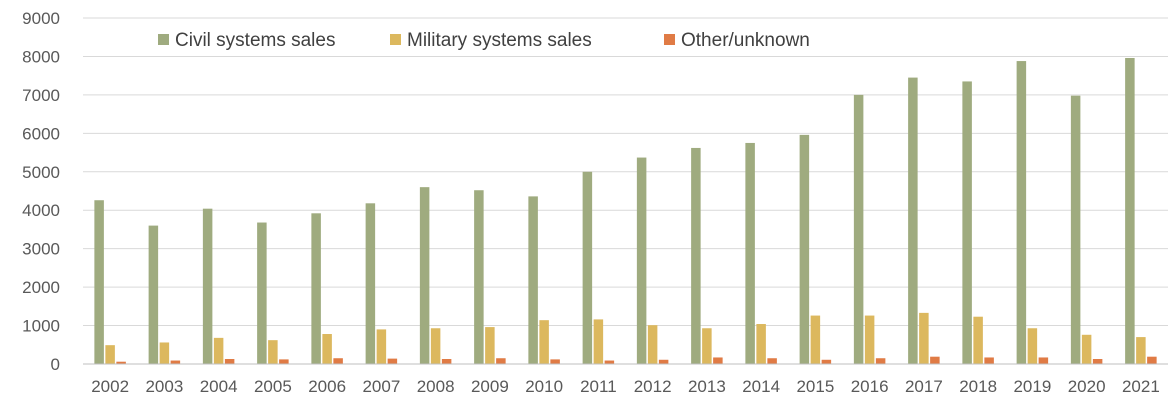 The width and height of the screenshot is (1173, 405). What do you see at coordinates (924, 386) in the screenshot?
I see `x-tick-label: 2017` at bounding box center [924, 386].